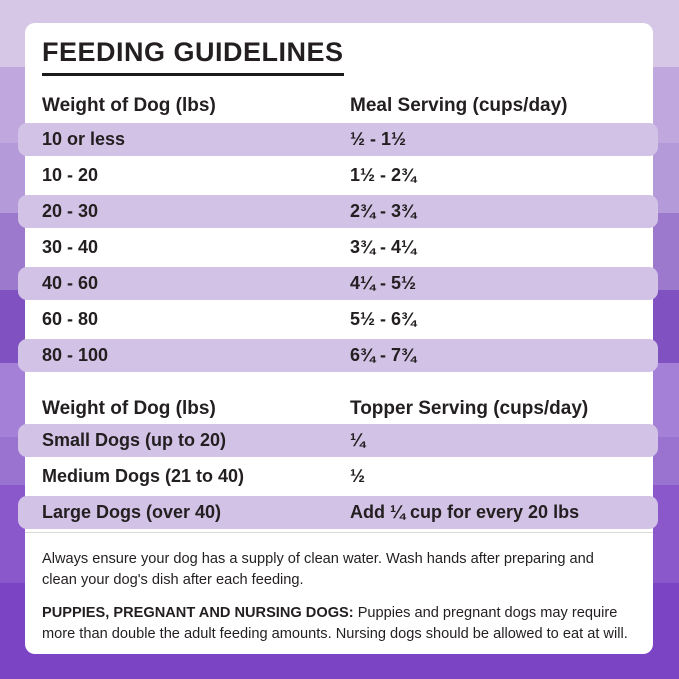  What do you see at coordinates (338, 356) in the screenshot?
I see `table-row: 80 - 100 6¾ - 7¾` at bounding box center [338, 356].